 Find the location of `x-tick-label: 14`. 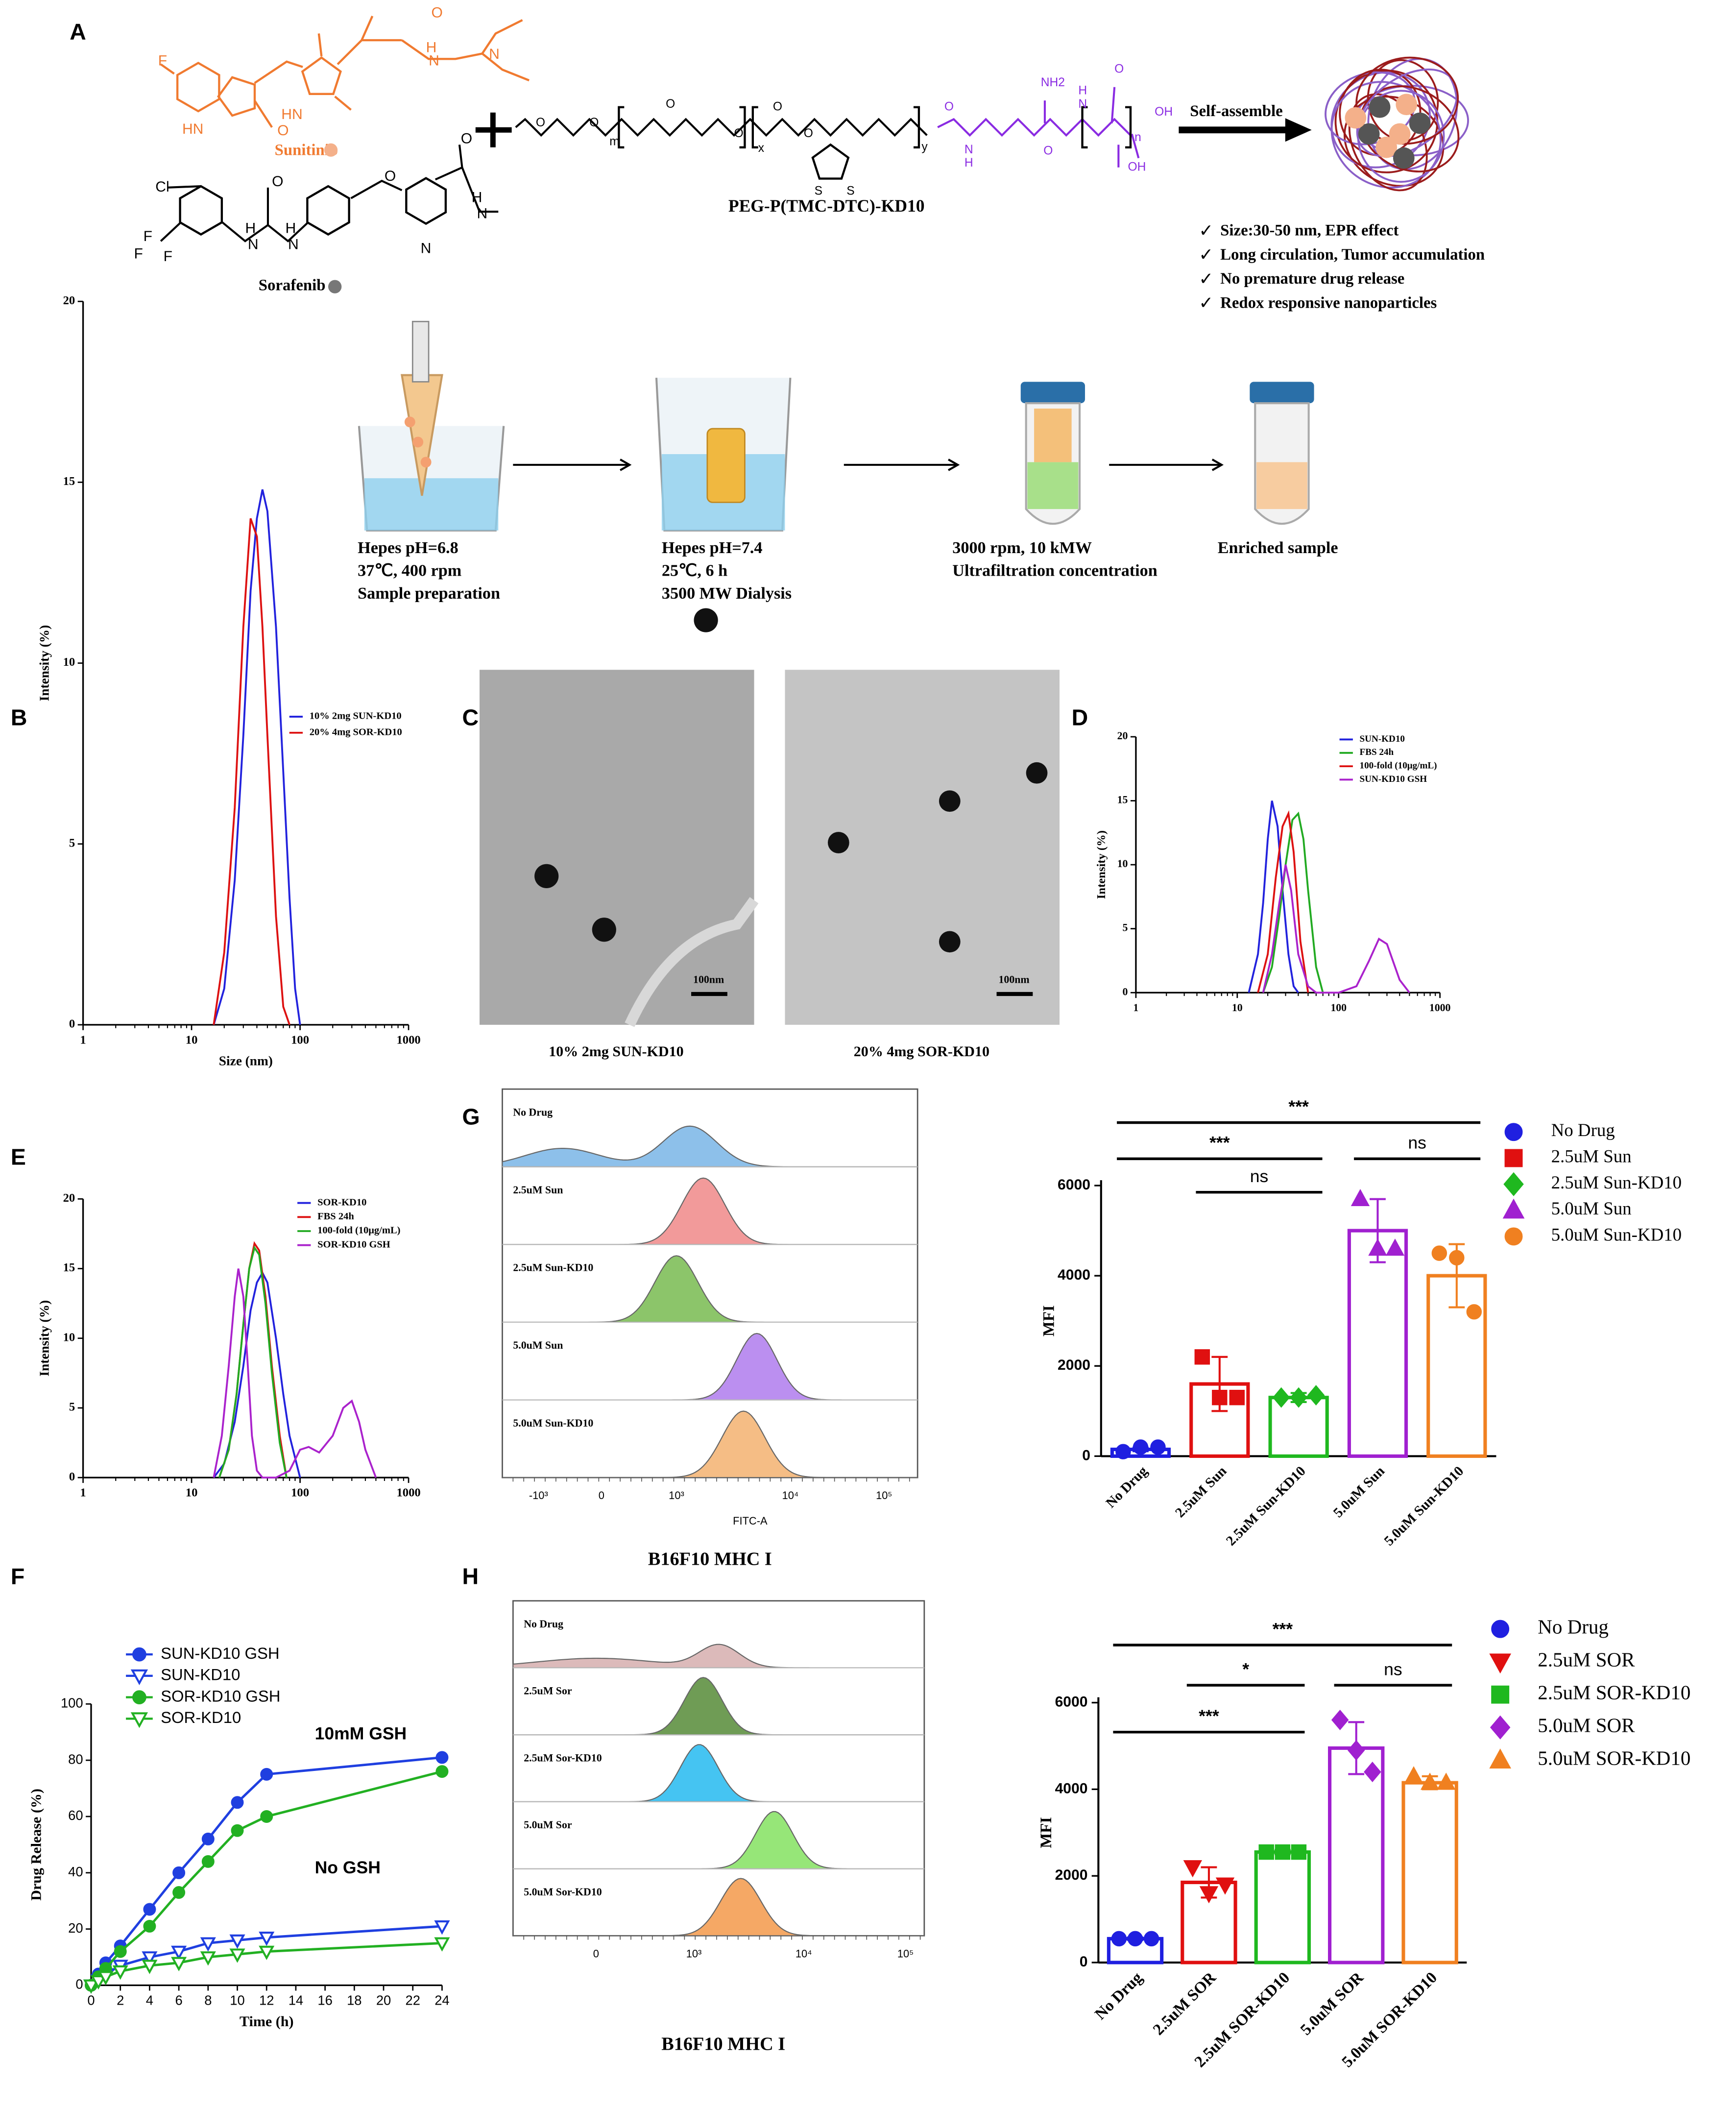

x-tick-label: 14 is located at coordinates (296, 2001).